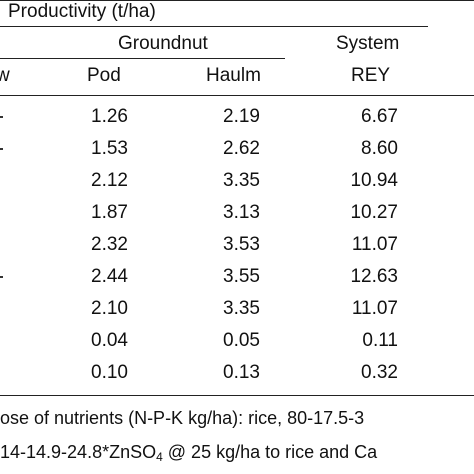  Describe the element at coordinates (241, 212) in the screenshot. I see `haulm-cell: 3.13` at that location.